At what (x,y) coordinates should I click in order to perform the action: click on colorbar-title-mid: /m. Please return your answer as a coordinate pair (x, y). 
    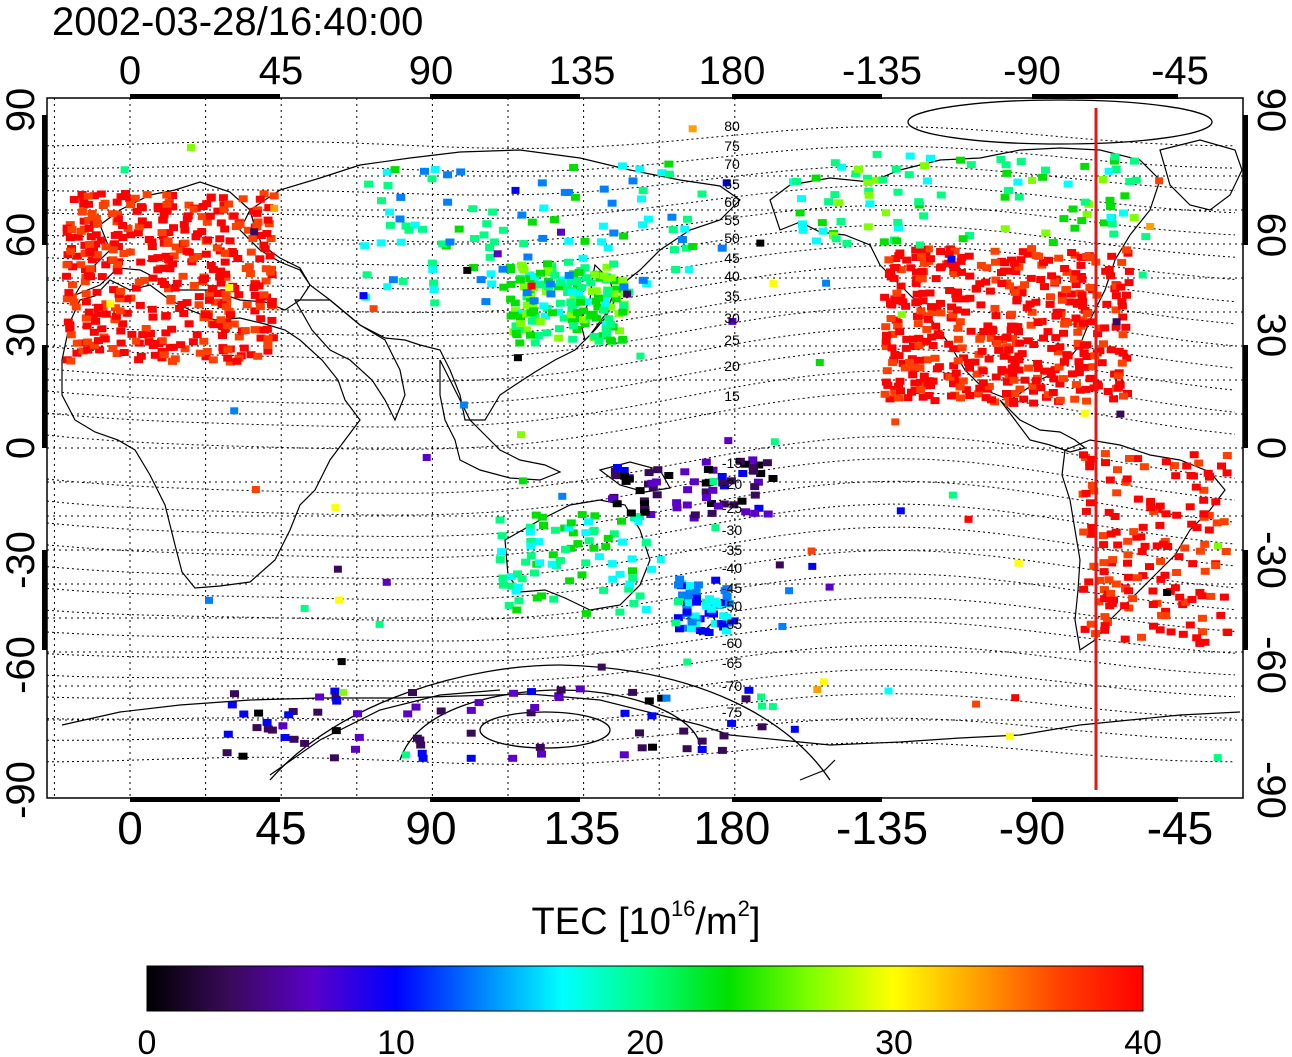
    Looking at the image, I should click on (716, 922).